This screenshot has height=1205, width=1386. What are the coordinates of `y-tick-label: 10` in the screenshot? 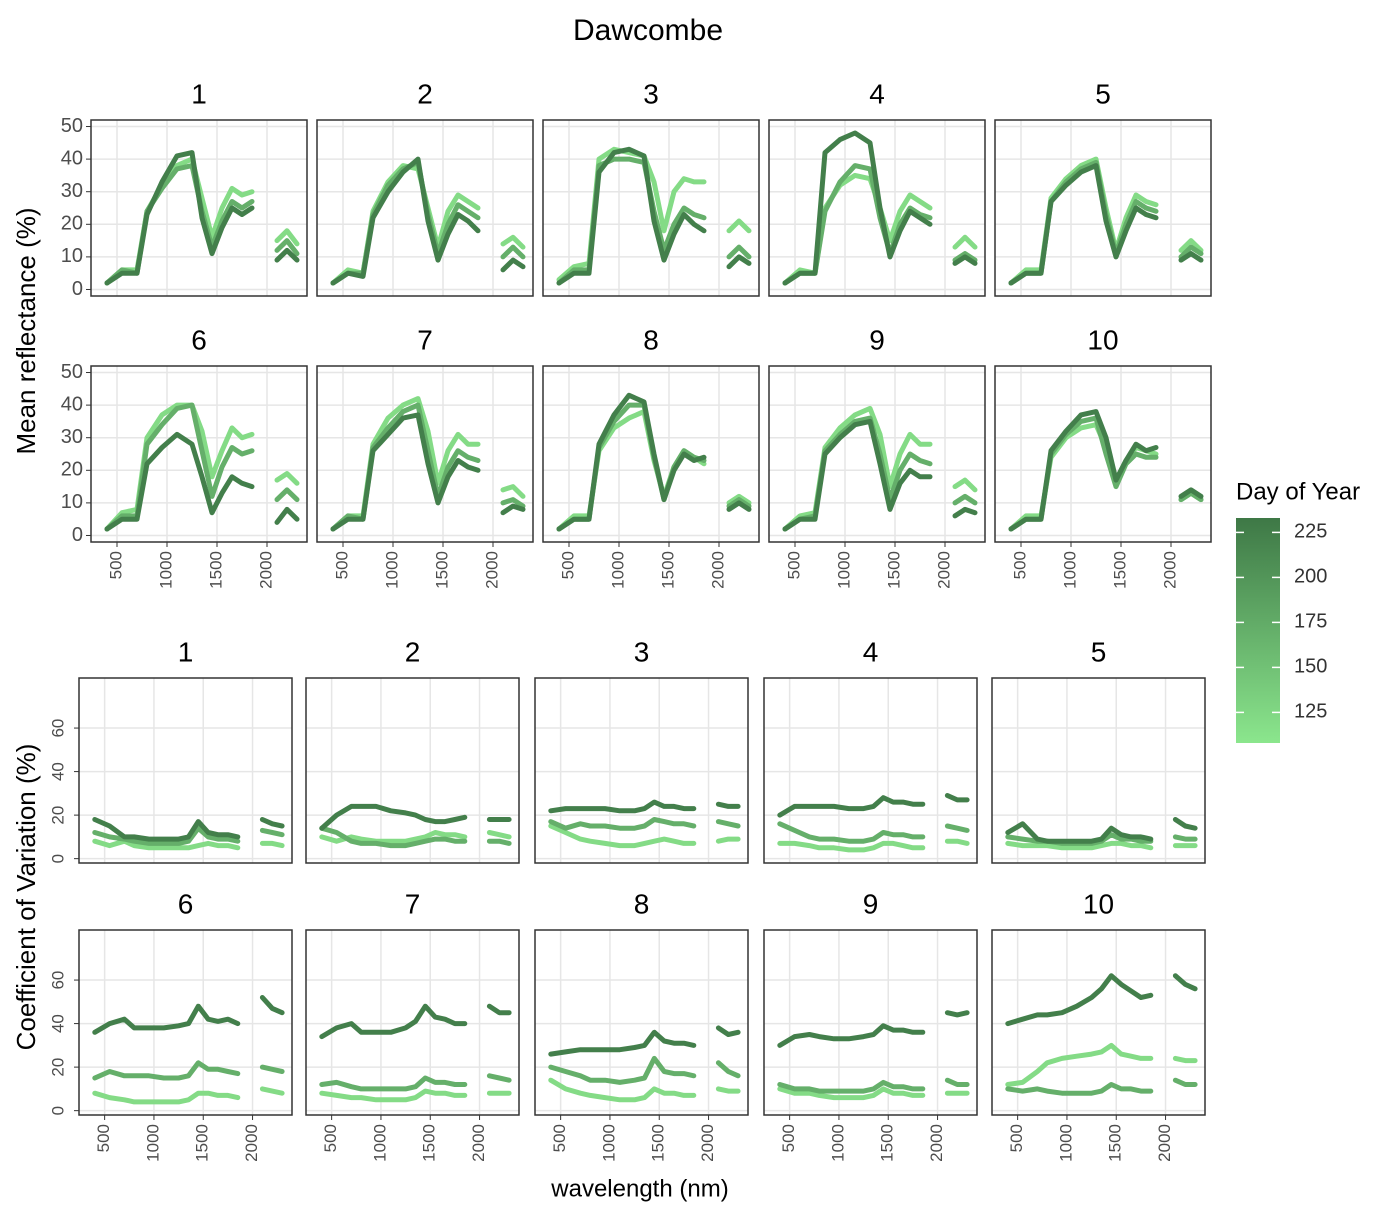 It's located at (72, 256).